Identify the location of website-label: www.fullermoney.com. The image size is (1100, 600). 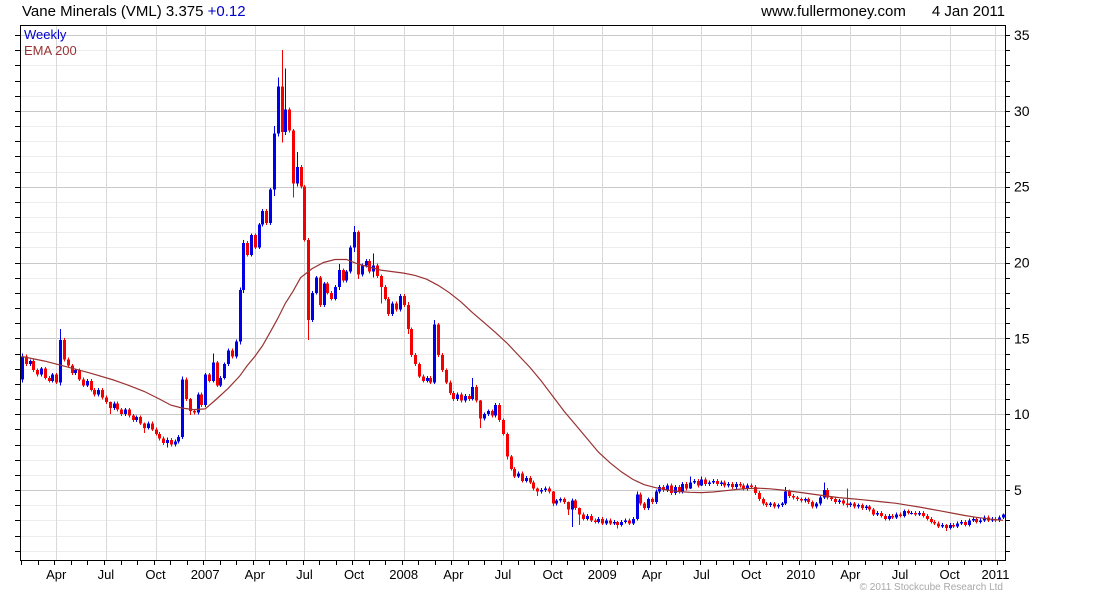
(833, 11).